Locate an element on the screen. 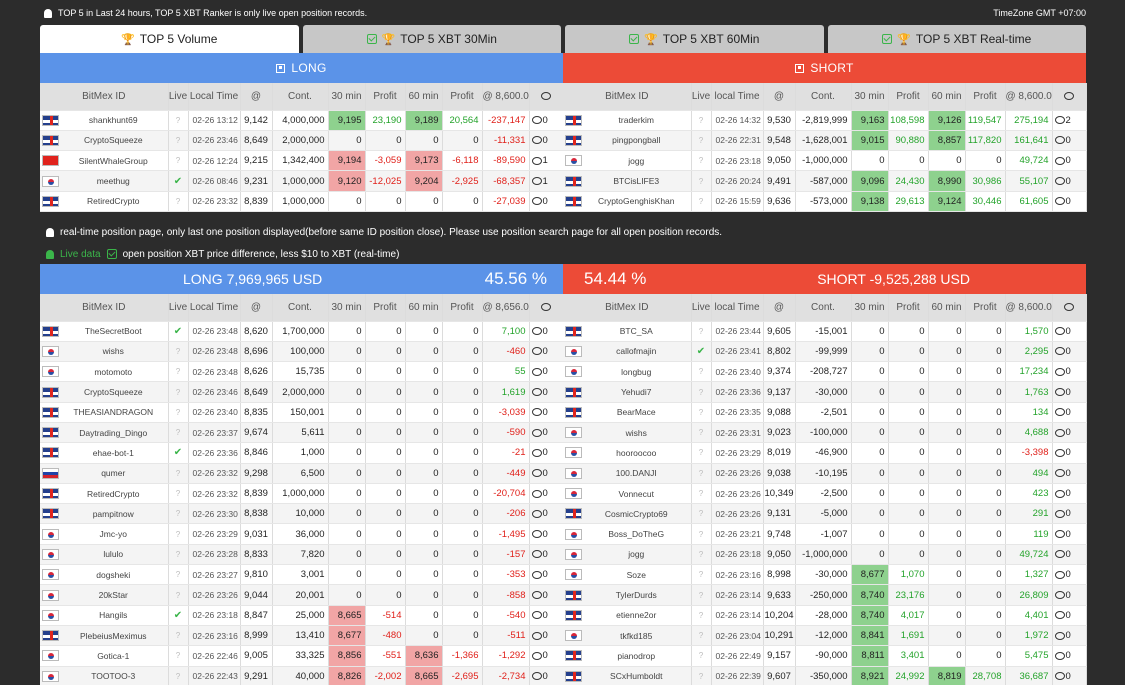 The height and width of the screenshot is (685, 1125). bitmex-id: wishs is located at coordinates (113, 351).